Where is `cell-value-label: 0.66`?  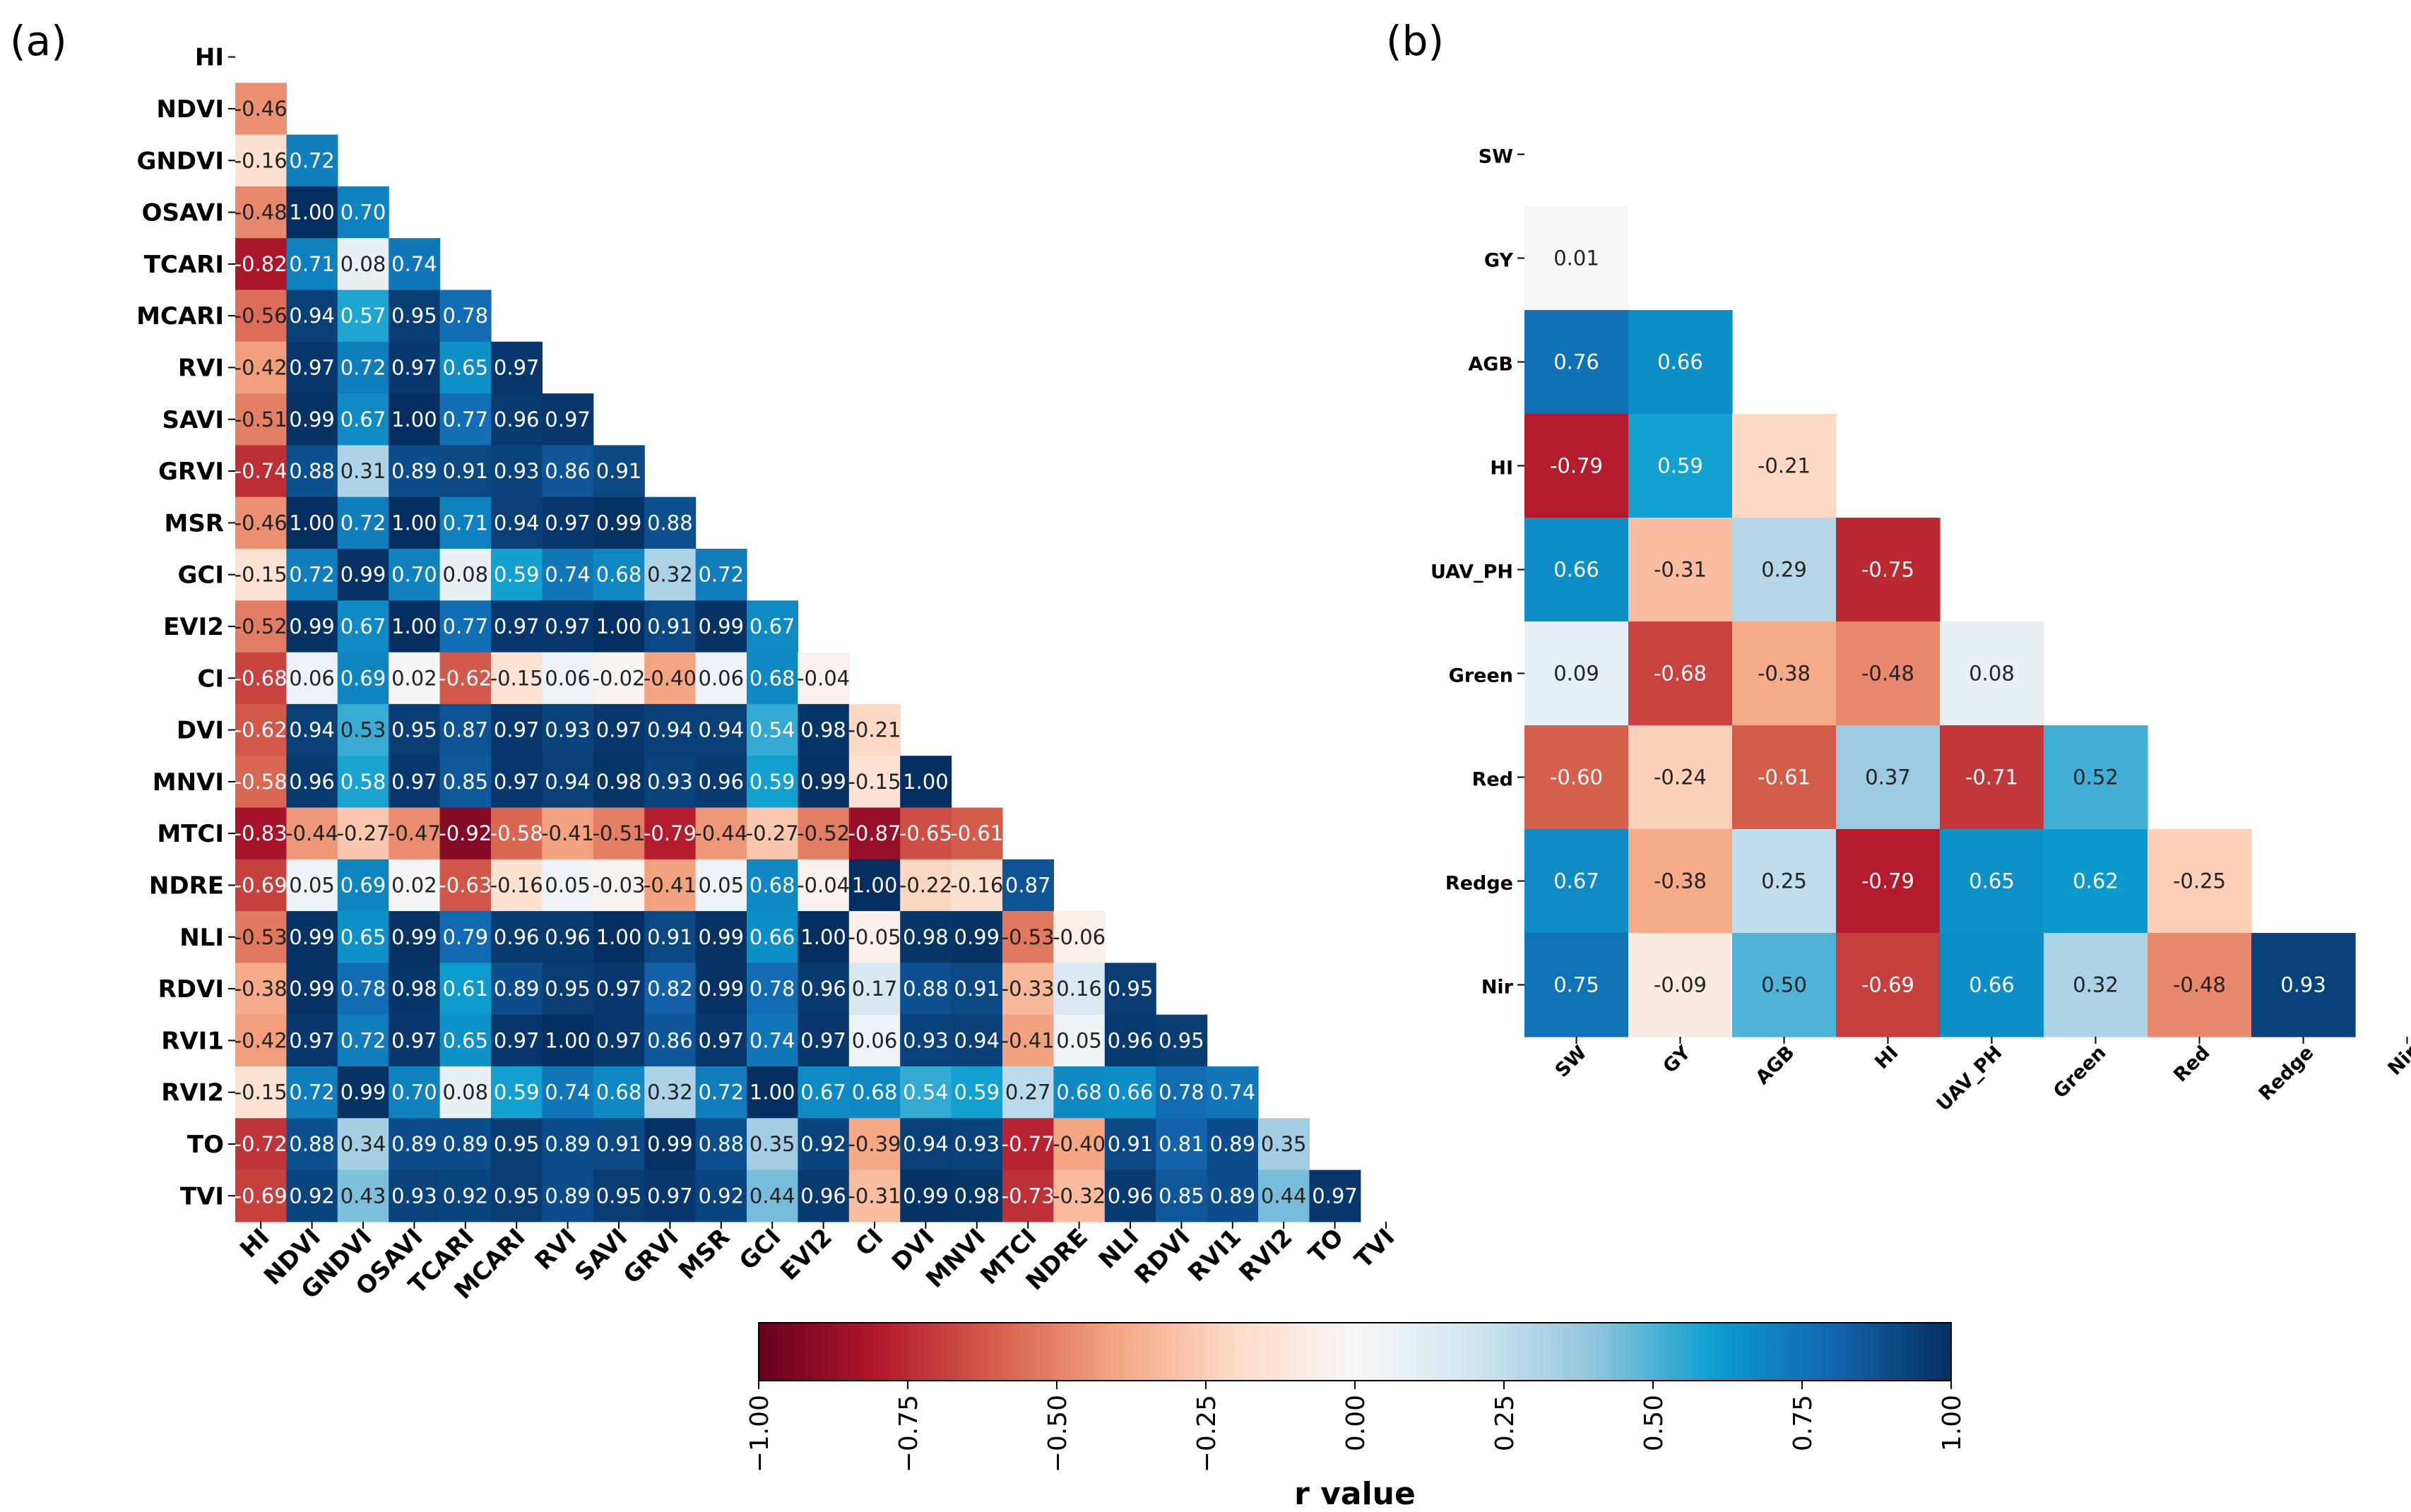 cell-value-label: 0.66 is located at coordinates (1131, 1093).